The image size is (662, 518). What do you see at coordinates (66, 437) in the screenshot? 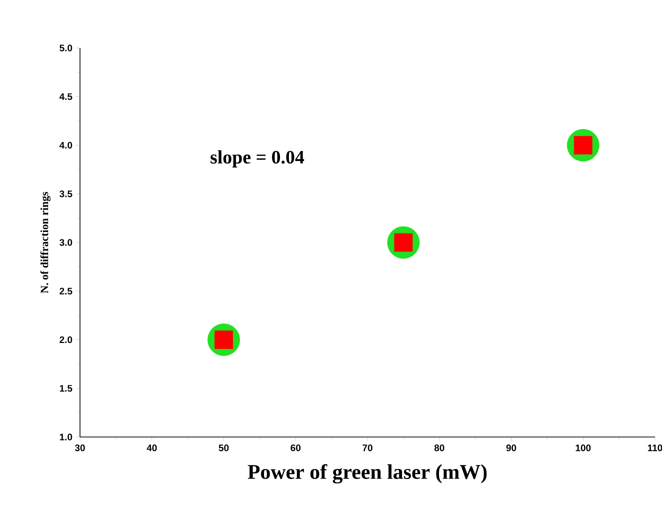
I see `y-tick-label: 1.0` at bounding box center [66, 437].